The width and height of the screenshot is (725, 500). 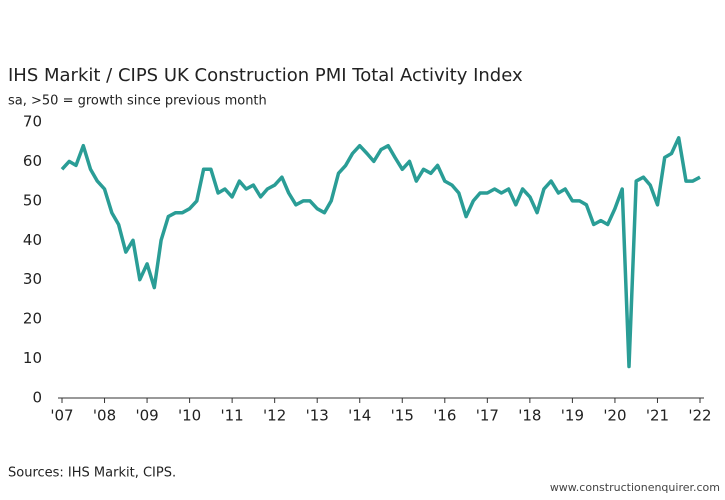 I want to click on source-note: Sources: IHS Markit, CIPS., so click(x=92, y=473).